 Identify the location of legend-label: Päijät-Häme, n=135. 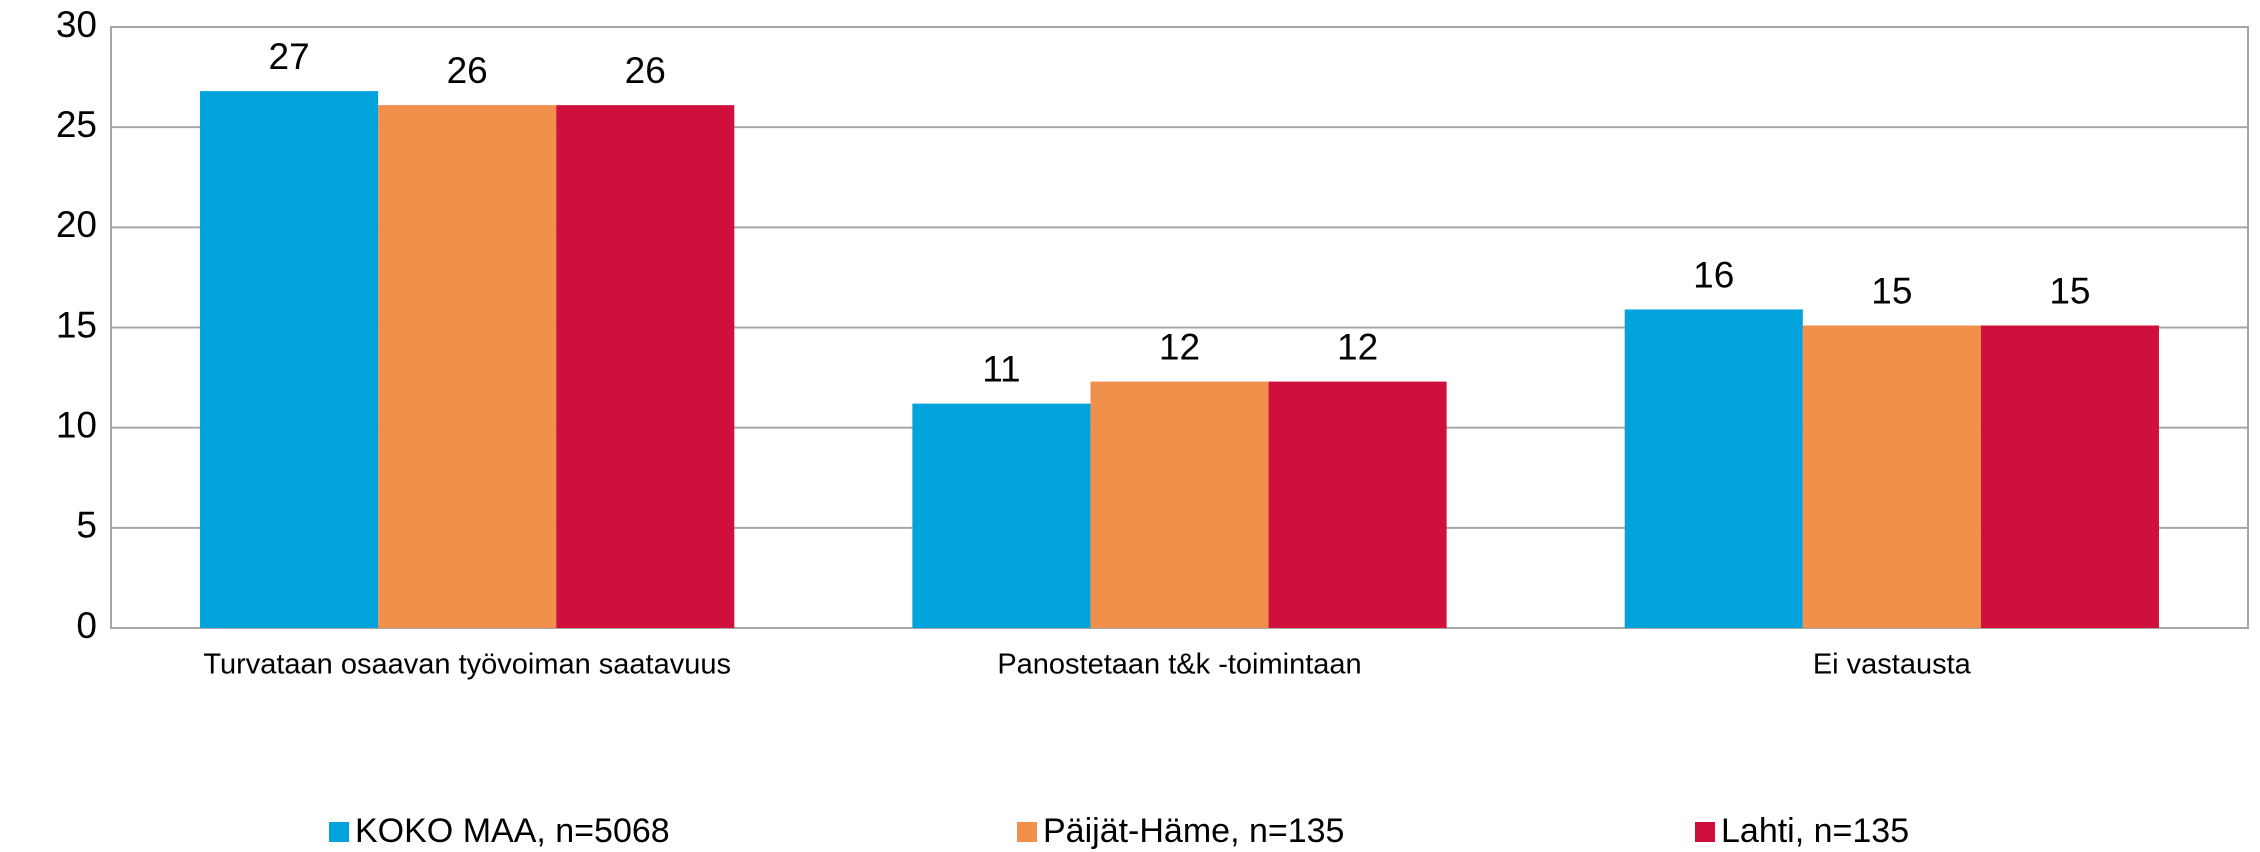
(1193, 831).